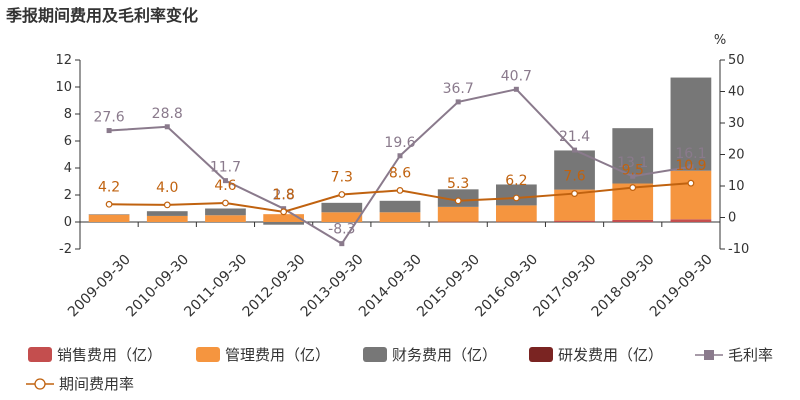 This screenshot has width=800, height=400. Describe the element at coordinates (63, 87) in the screenshot. I see `left-tick-label: 10` at that location.